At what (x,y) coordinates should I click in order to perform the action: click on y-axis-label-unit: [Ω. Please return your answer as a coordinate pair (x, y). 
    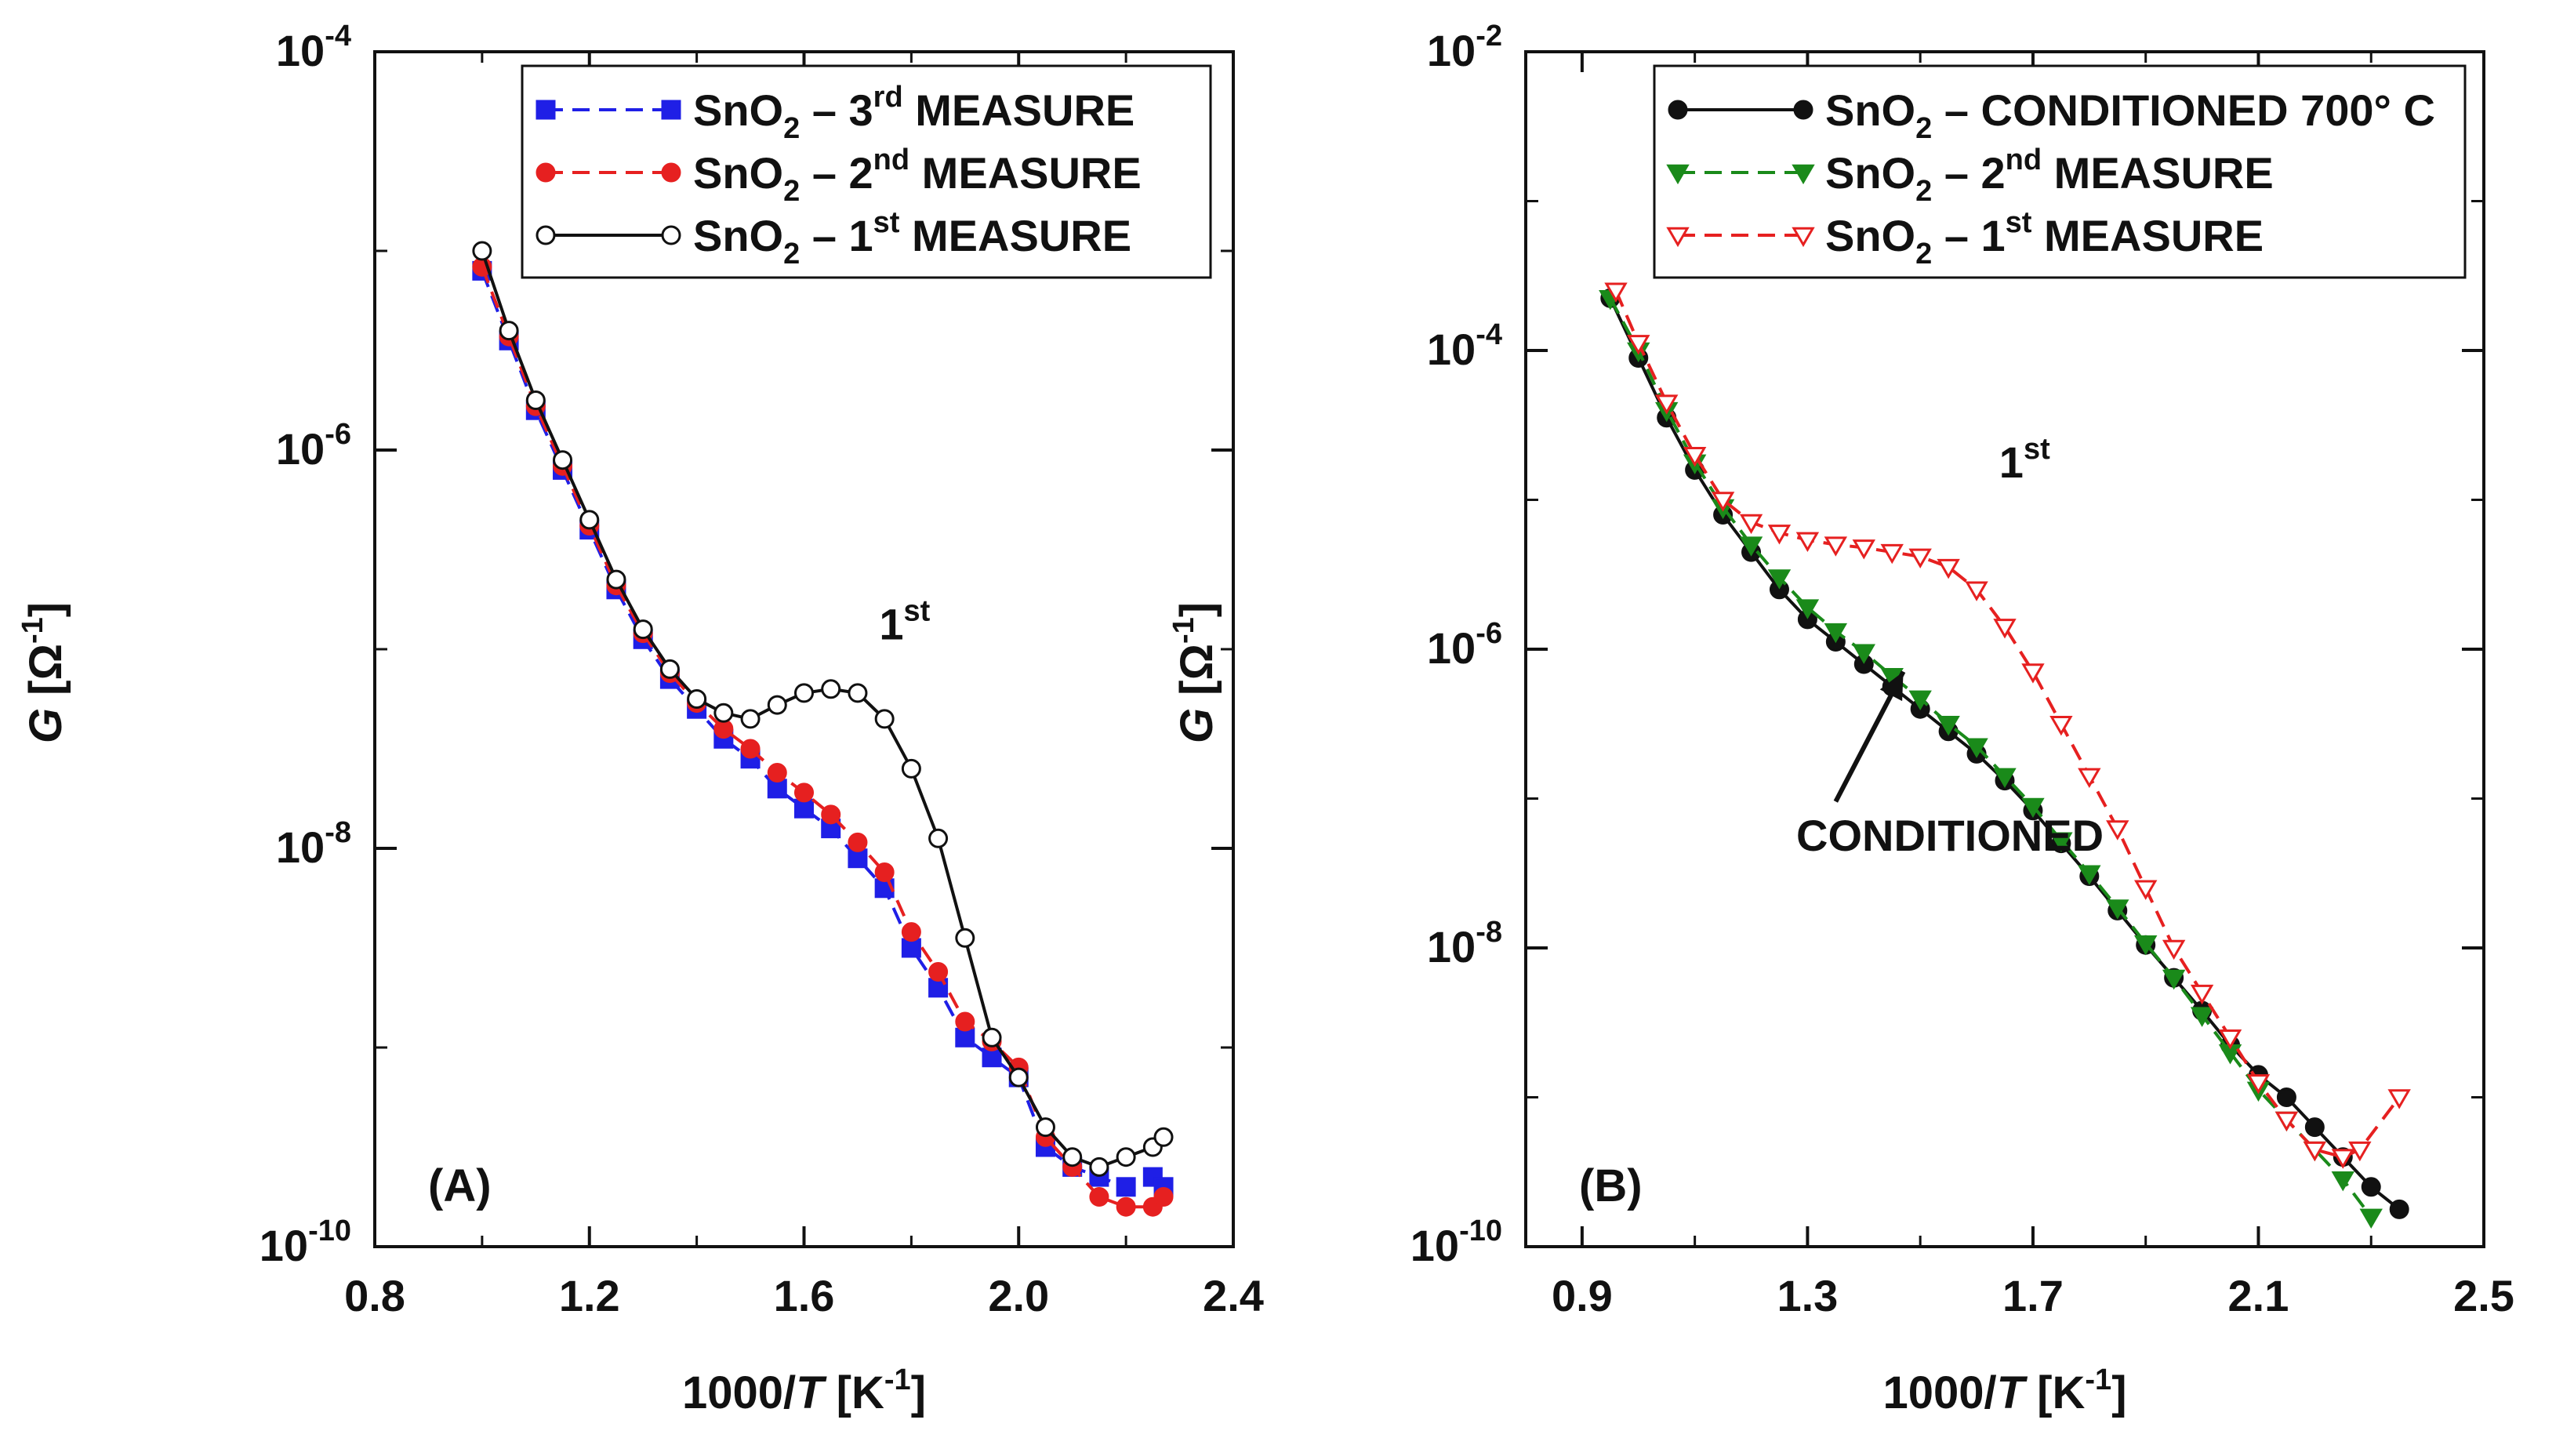
    Looking at the image, I should click on (45, 676).